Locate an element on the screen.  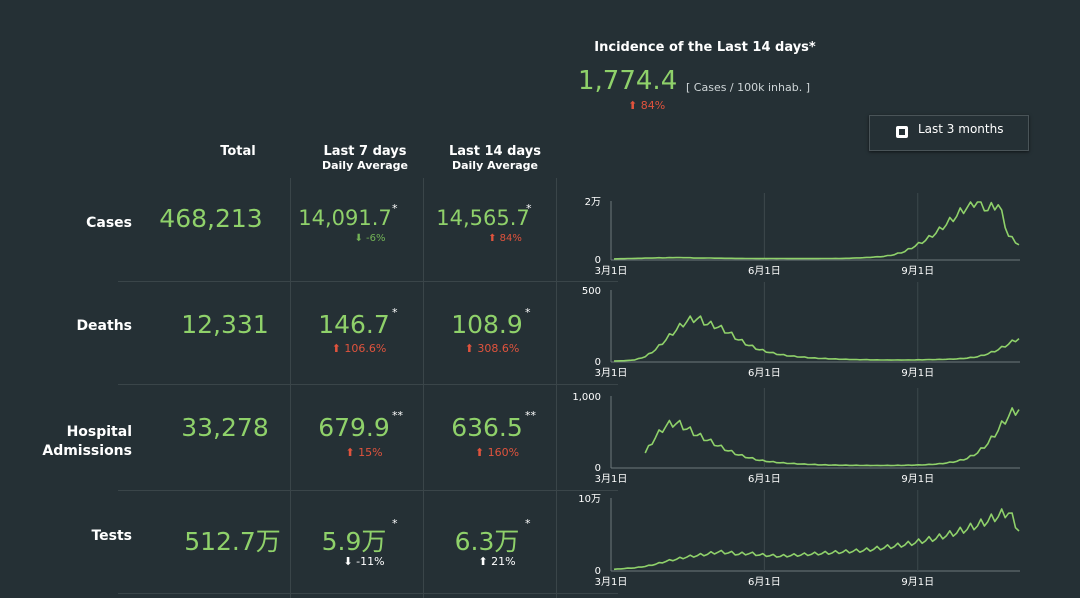
chart-y-tick-label: 10万 is located at coordinates (589, 499).